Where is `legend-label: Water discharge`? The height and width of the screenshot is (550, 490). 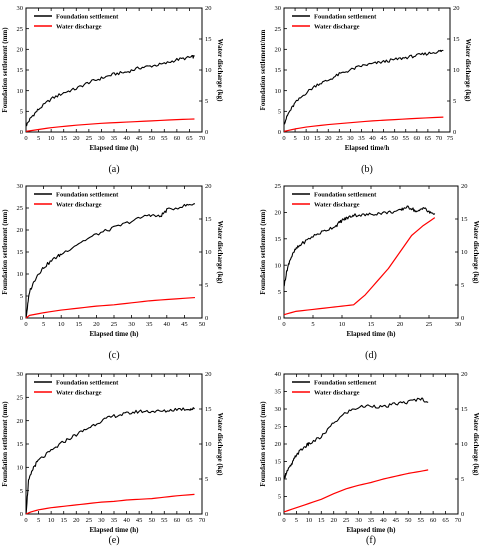
legend-label: Water discharge is located at coordinates (79, 392).